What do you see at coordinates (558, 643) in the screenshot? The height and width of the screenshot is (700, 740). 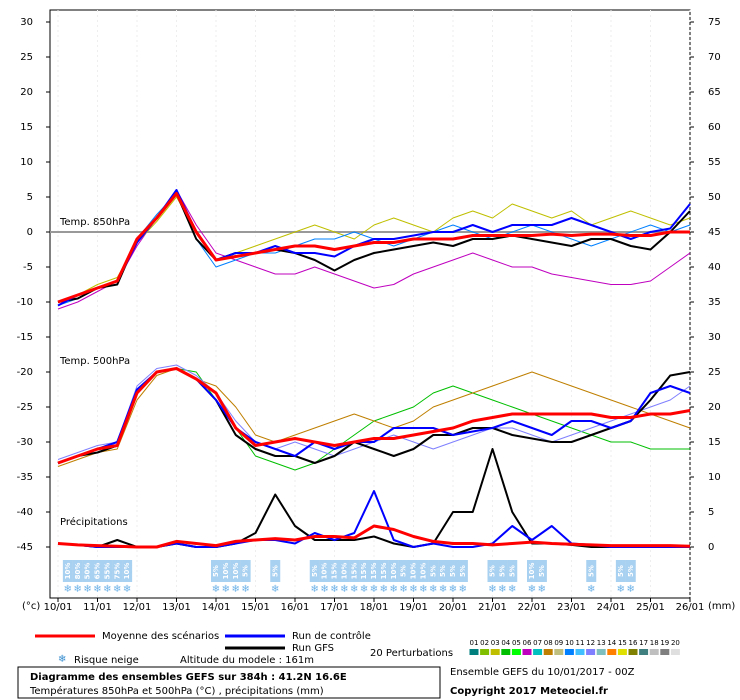 I see `perturbation-number: 09` at bounding box center [558, 643].